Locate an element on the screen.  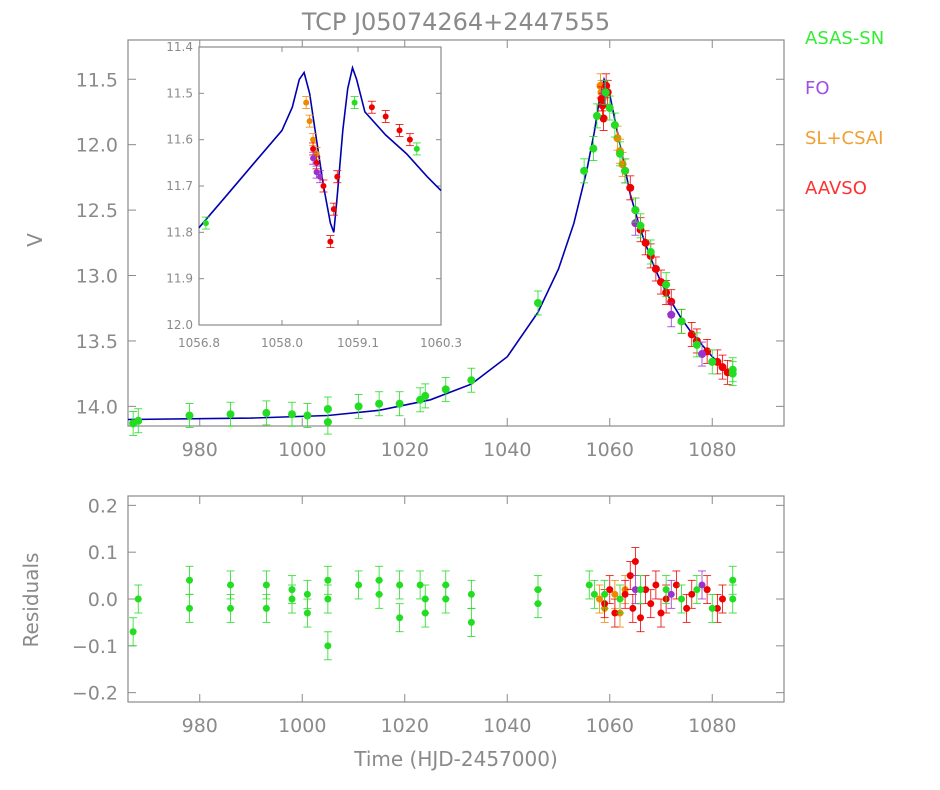
main-ytick-label: 12.0 is located at coordinates (97, 146).